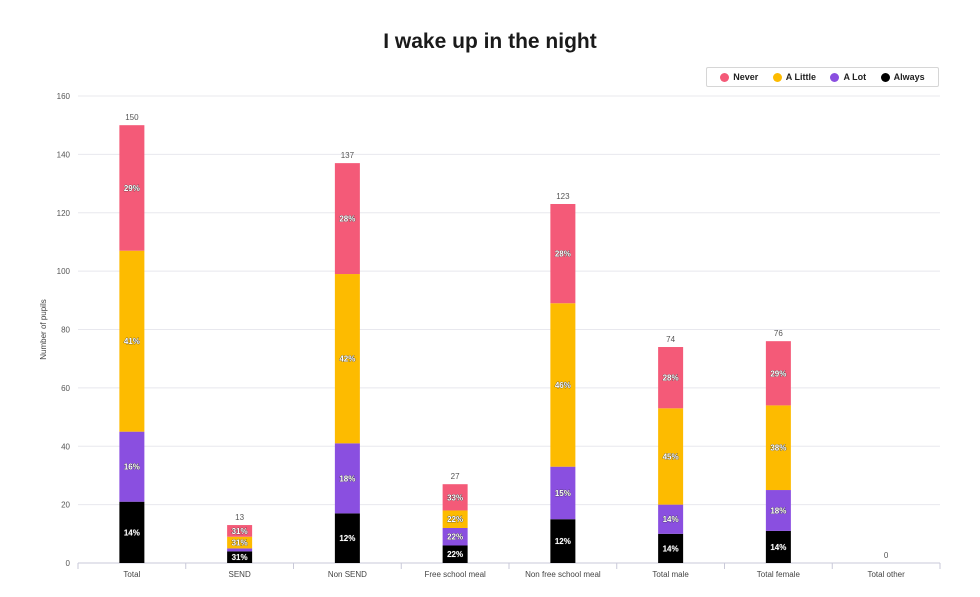 This screenshot has height=597, width=980. I want to click on segment-label: 16%, so click(132, 467).